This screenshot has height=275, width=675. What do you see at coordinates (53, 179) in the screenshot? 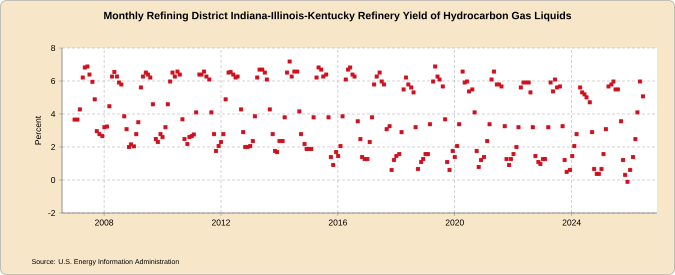
I see `y-tick-label: 0` at bounding box center [53, 179].